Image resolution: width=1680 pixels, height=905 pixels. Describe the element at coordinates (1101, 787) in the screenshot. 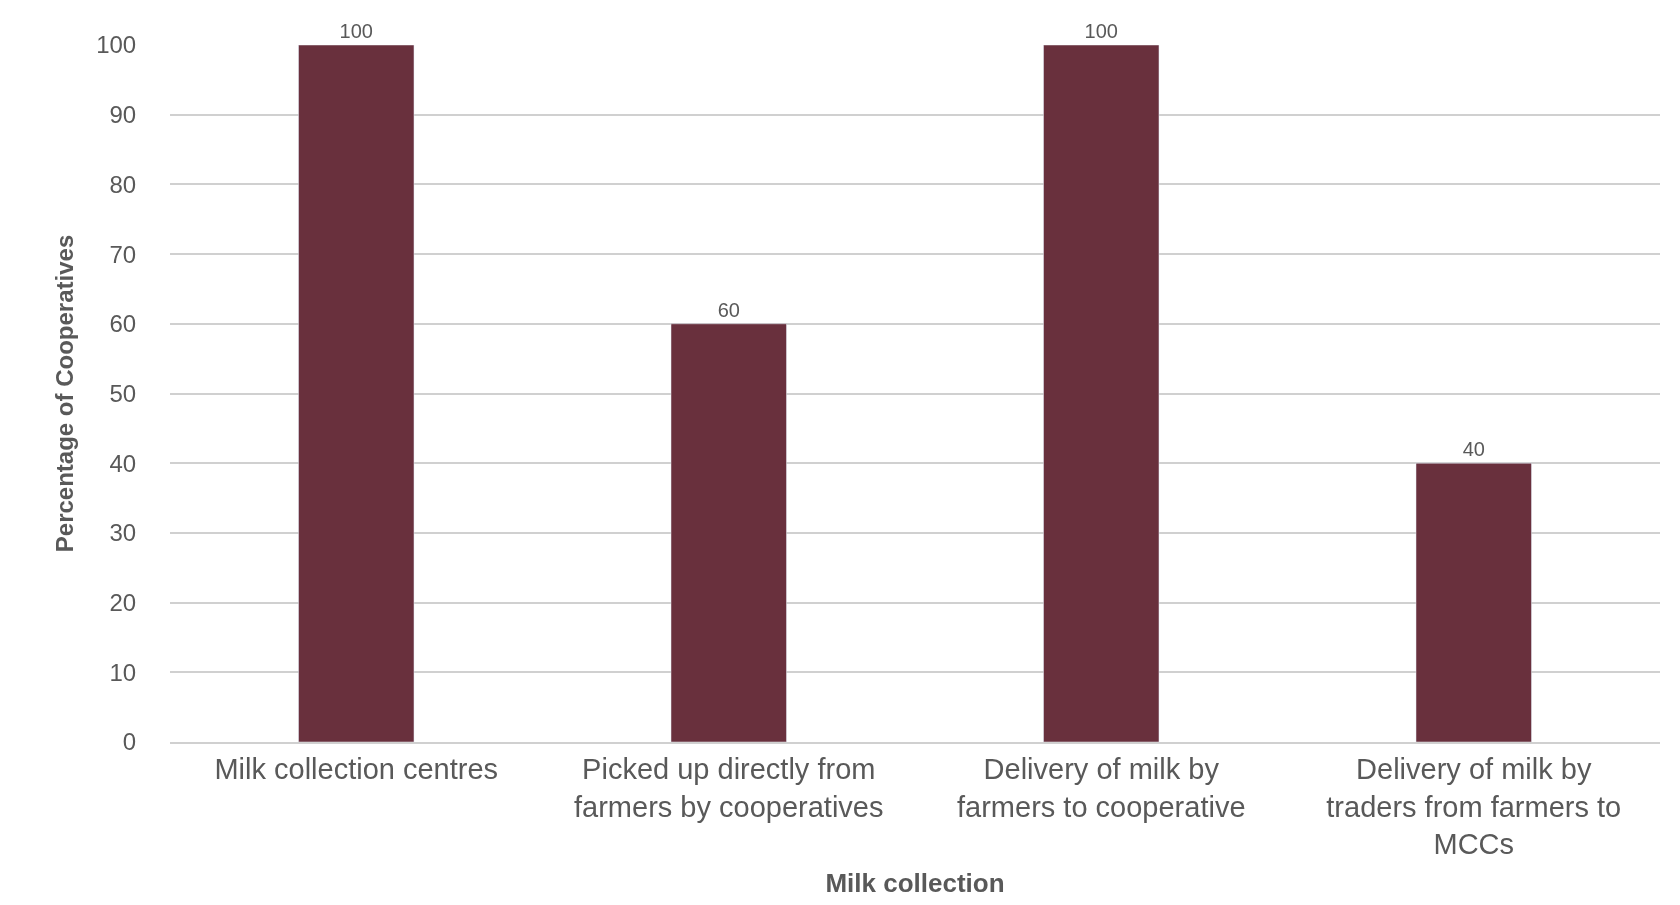

I see `x-tick-label: Delivery of milk by farmers to cooperative` at that location.